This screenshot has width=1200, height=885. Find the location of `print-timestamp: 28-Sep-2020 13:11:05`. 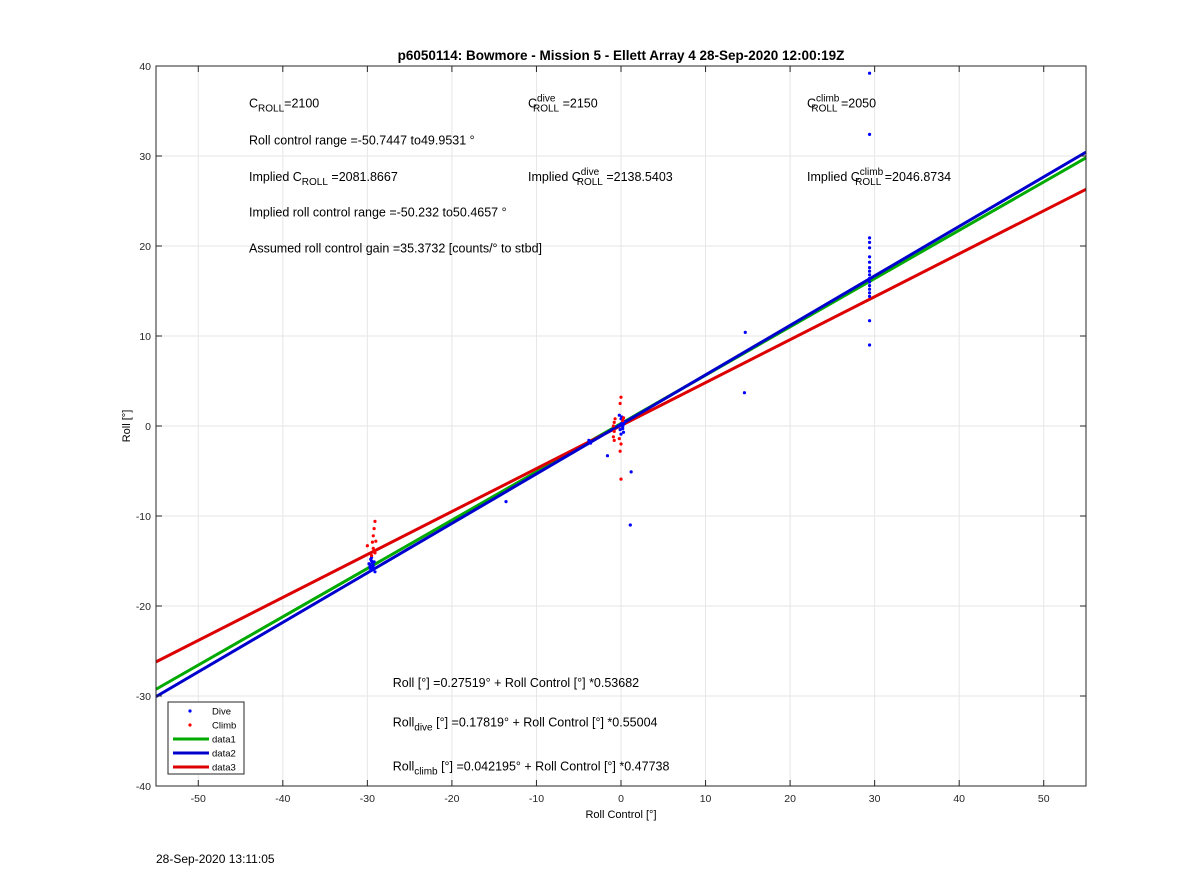

print-timestamp: 28-Sep-2020 13:11:05 is located at coordinates (215, 859).